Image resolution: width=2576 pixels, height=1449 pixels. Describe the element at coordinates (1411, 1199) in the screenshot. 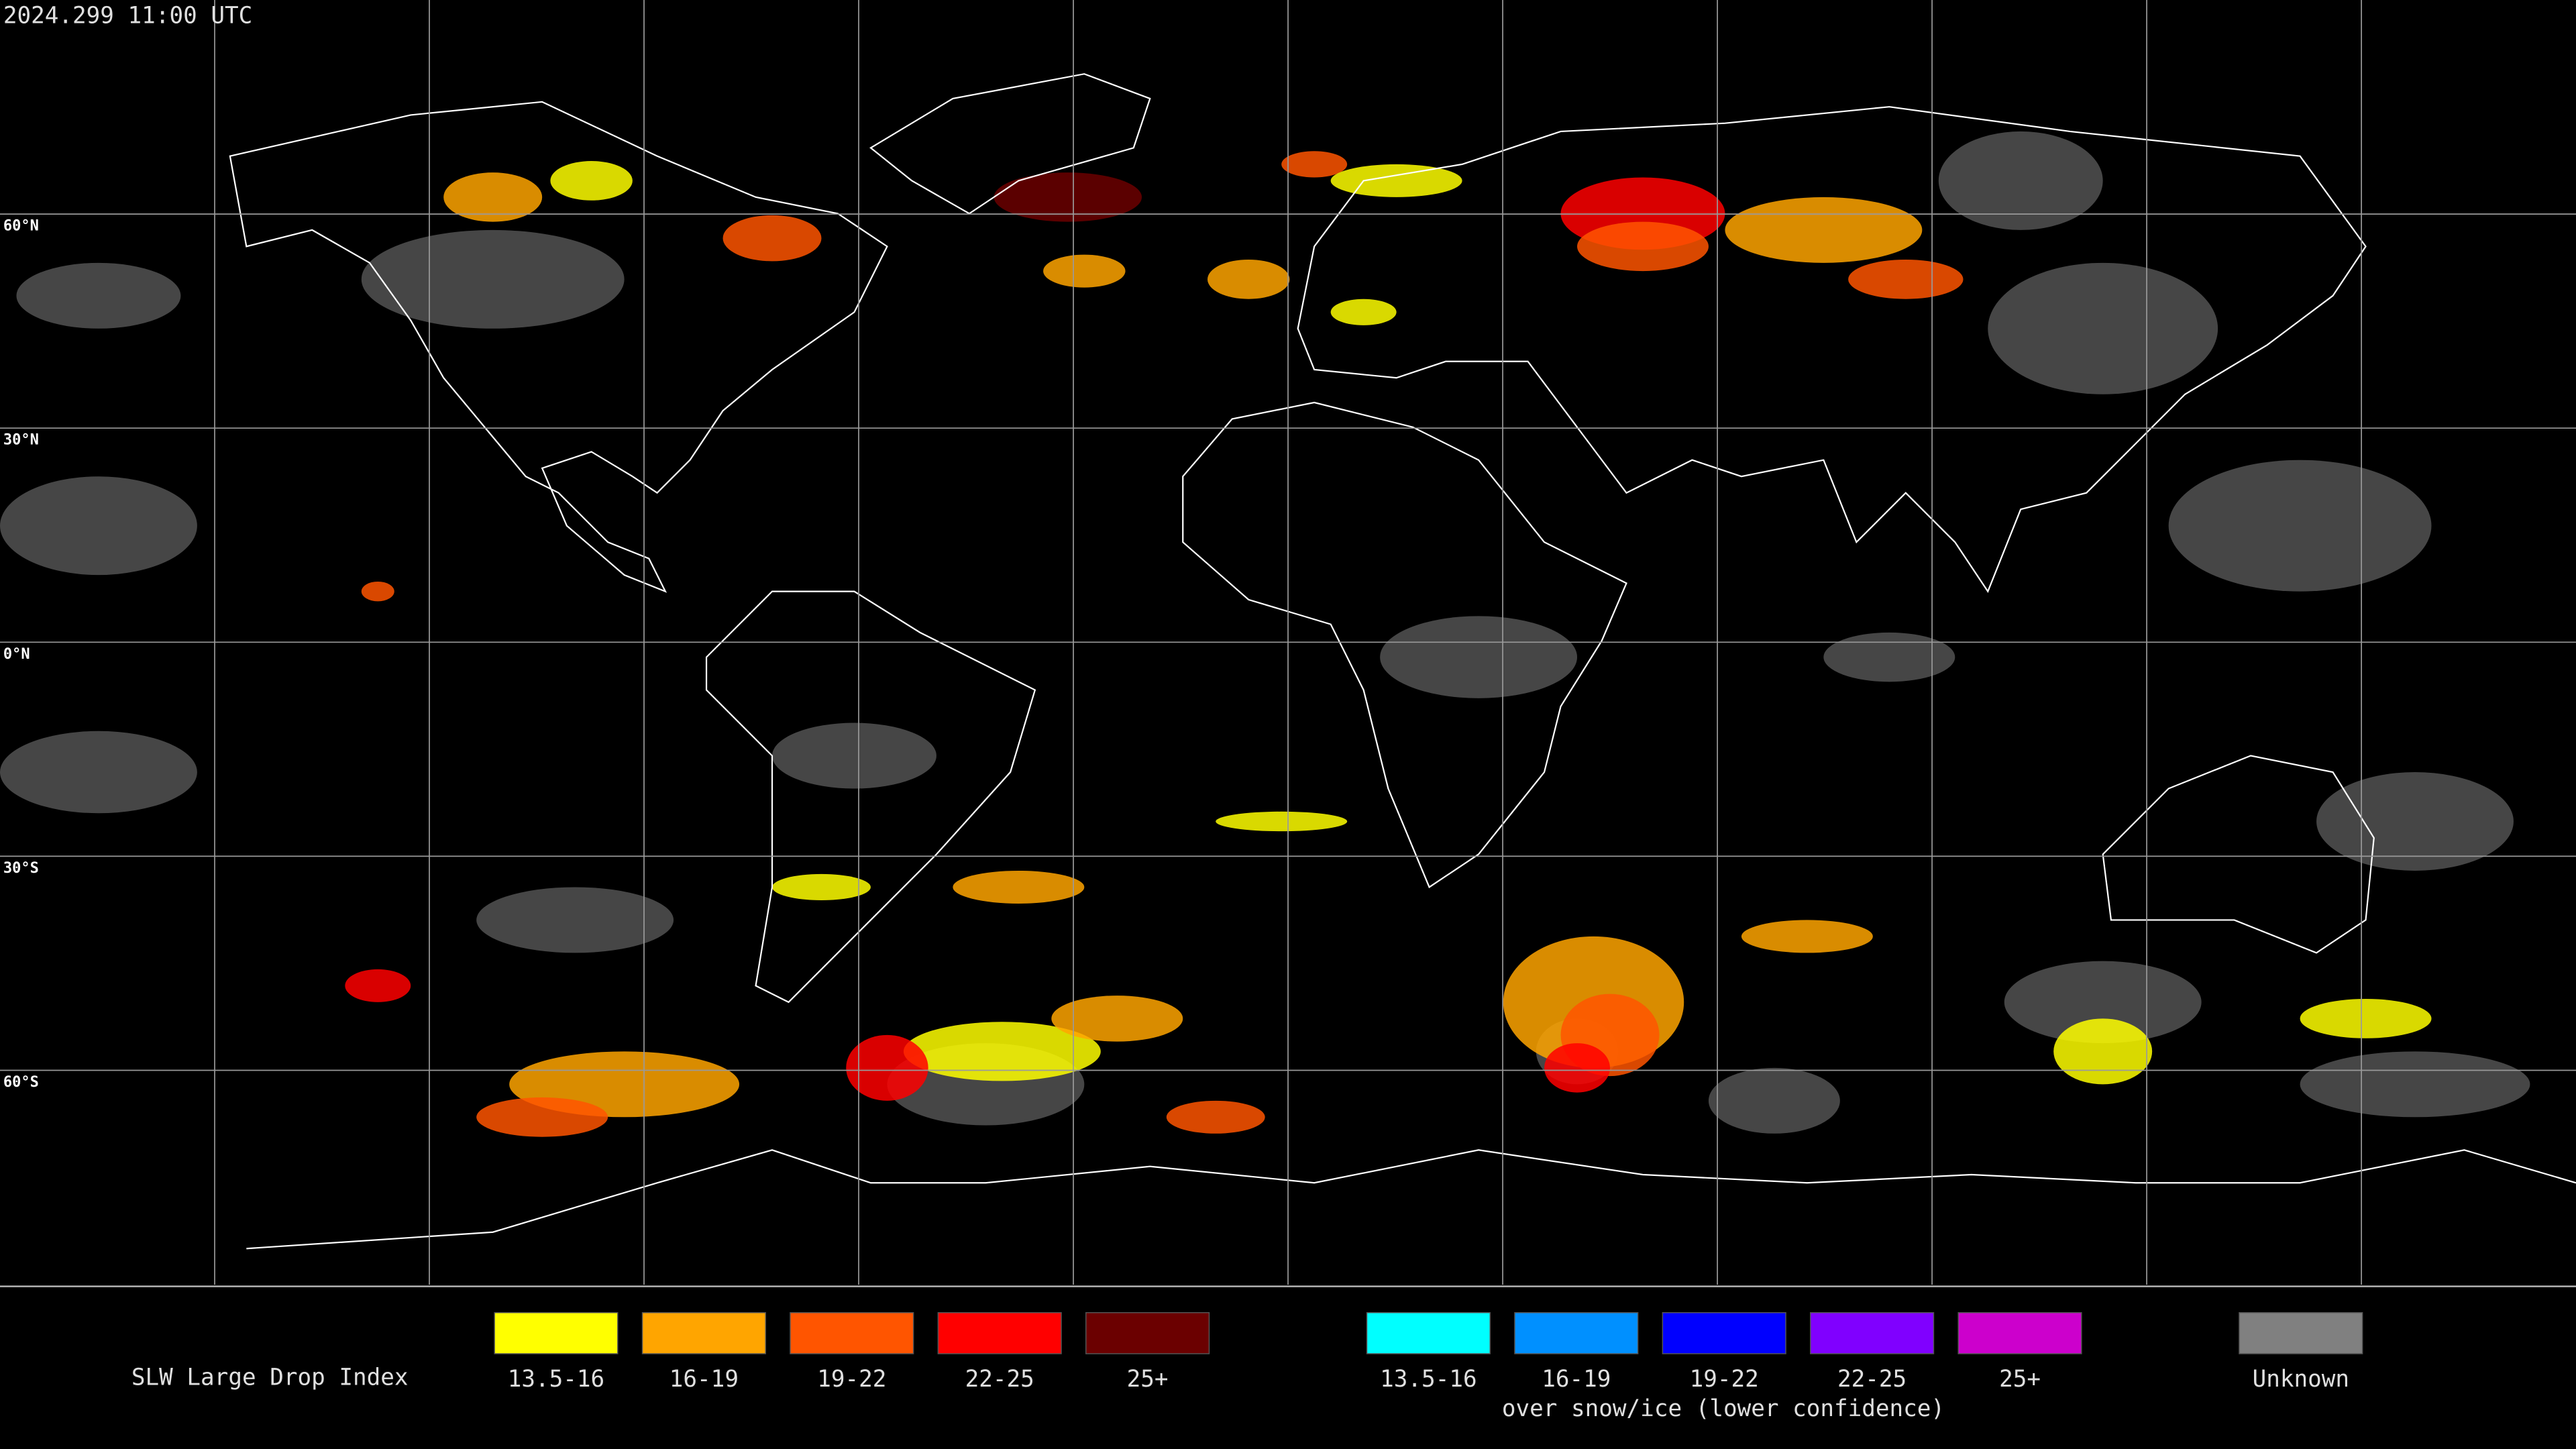

I see `antarctica` at that location.